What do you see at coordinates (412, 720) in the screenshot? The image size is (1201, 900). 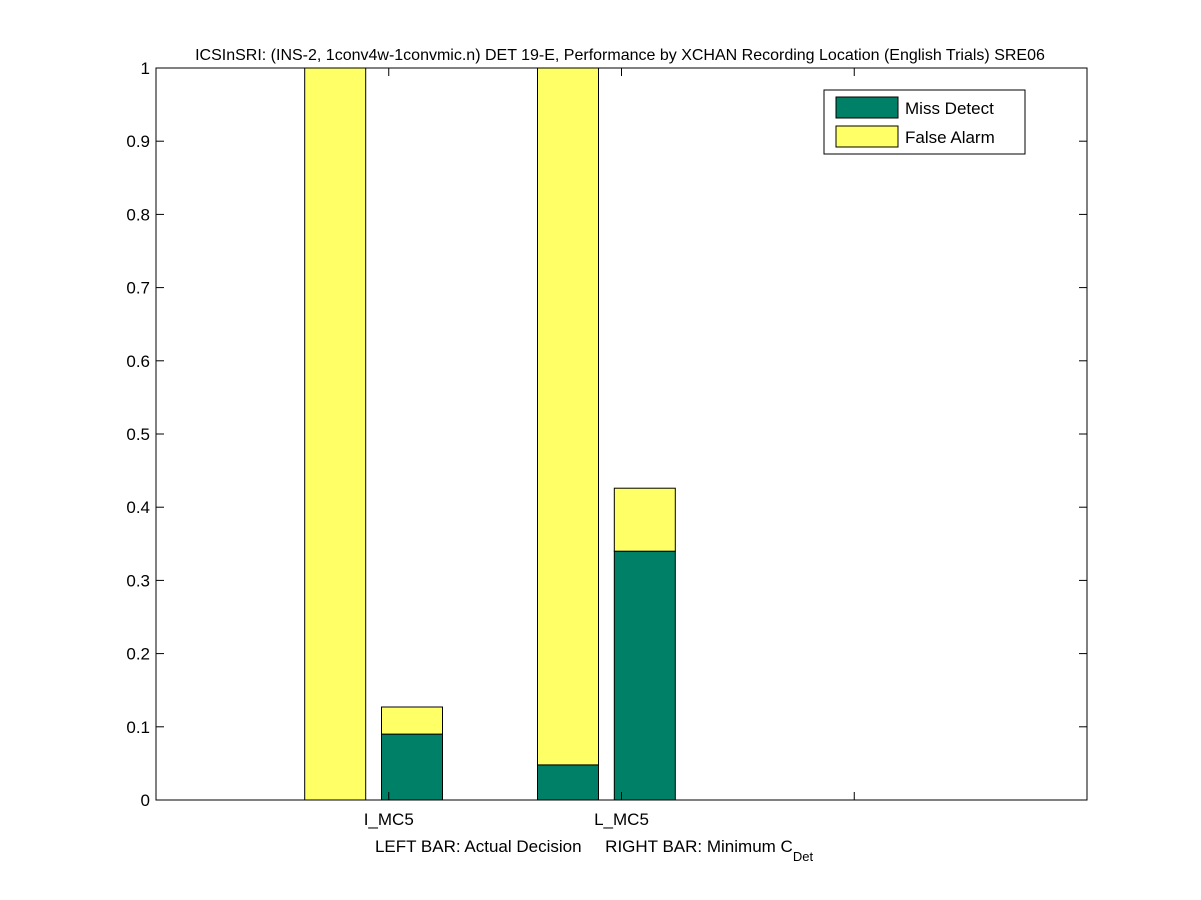 I see `bar-i-mc5-minimum-false-alarm` at bounding box center [412, 720].